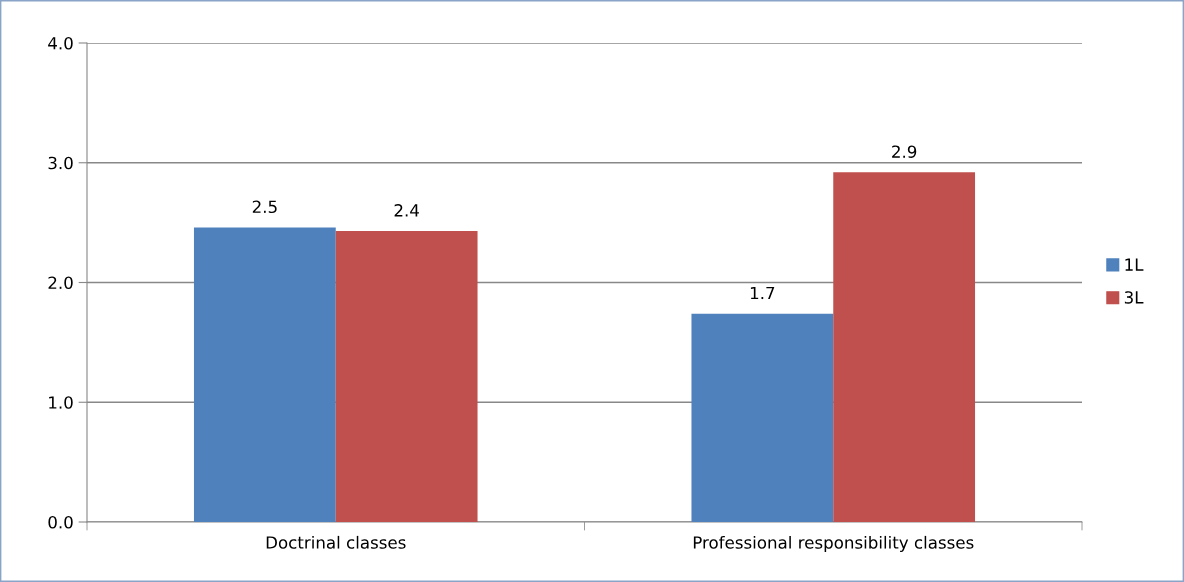  I want to click on y-tick-label: 3.0, so click(60, 163).